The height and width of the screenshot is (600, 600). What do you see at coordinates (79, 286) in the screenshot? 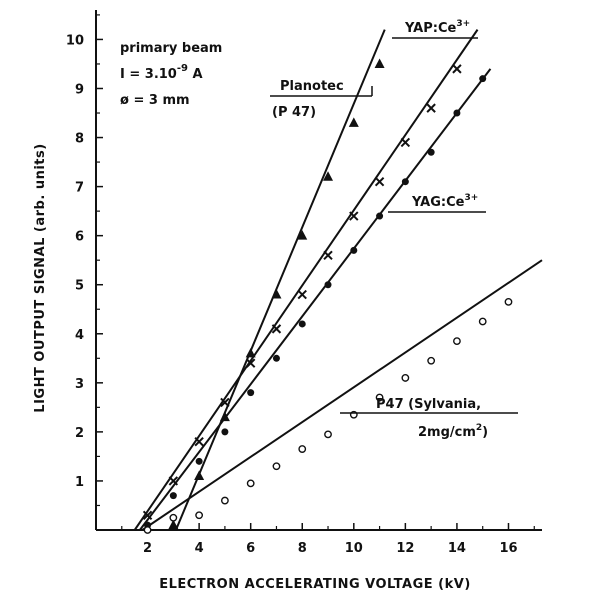
I see `y-tick-label: 5` at bounding box center [79, 286].